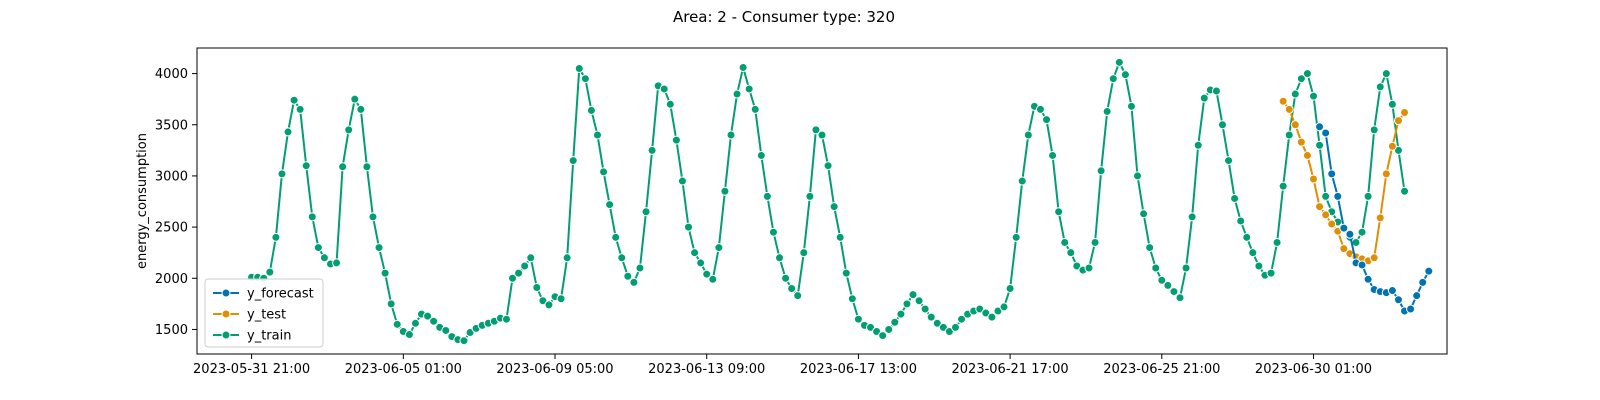 The width and height of the screenshot is (1600, 400). Describe the element at coordinates (249, 315) in the screenshot. I see `legend-item-y_test: y_test` at that location.